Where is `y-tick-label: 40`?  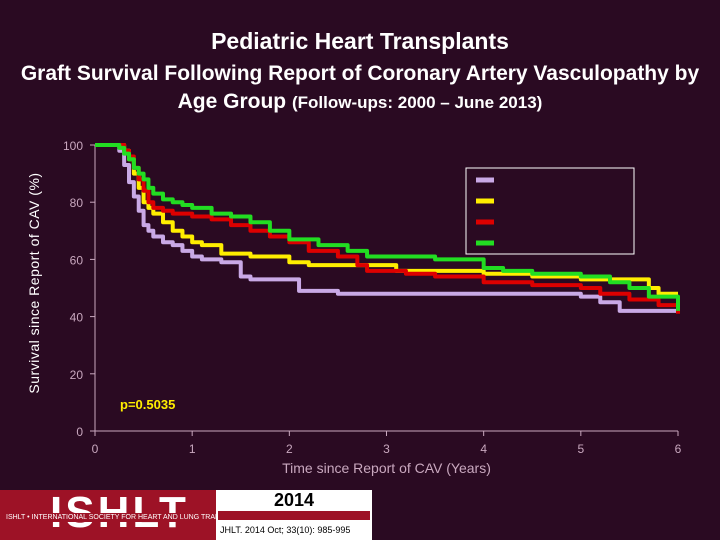 y-tick-label: 40 is located at coordinates (77, 318).